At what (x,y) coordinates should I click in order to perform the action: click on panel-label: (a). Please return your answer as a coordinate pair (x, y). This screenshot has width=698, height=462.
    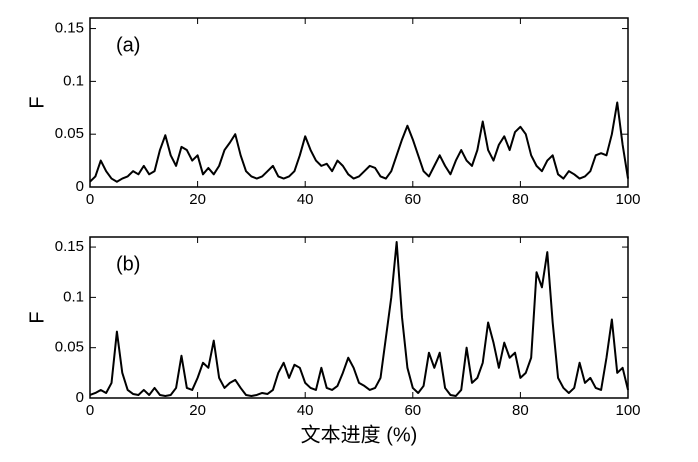
    Looking at the image, I should click on (128, 45).